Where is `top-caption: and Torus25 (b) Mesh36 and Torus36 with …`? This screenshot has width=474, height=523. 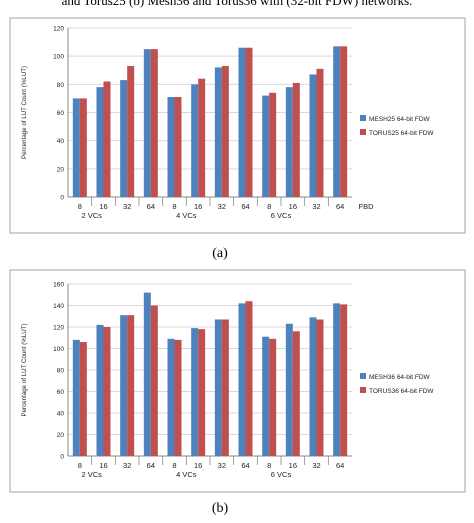 top-caption: and Torus25 (b) Mesh36 and Torus36 with … is located at coordinates (237, 4).